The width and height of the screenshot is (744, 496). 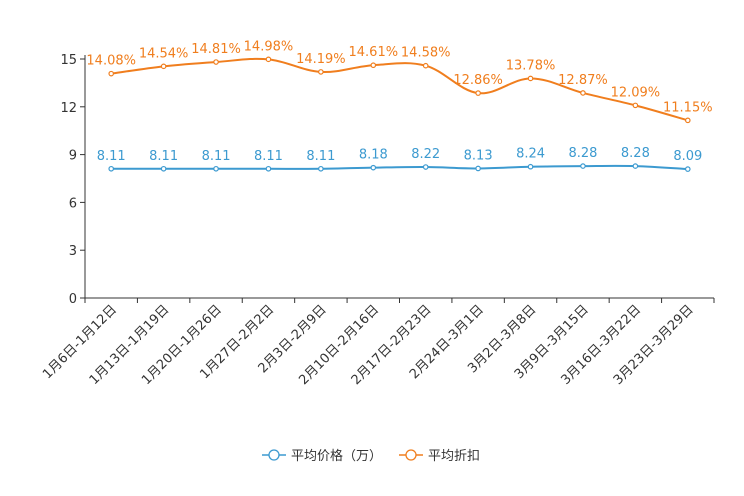 I want to click on data-label: 14.08%, so click(x=111, y=61).